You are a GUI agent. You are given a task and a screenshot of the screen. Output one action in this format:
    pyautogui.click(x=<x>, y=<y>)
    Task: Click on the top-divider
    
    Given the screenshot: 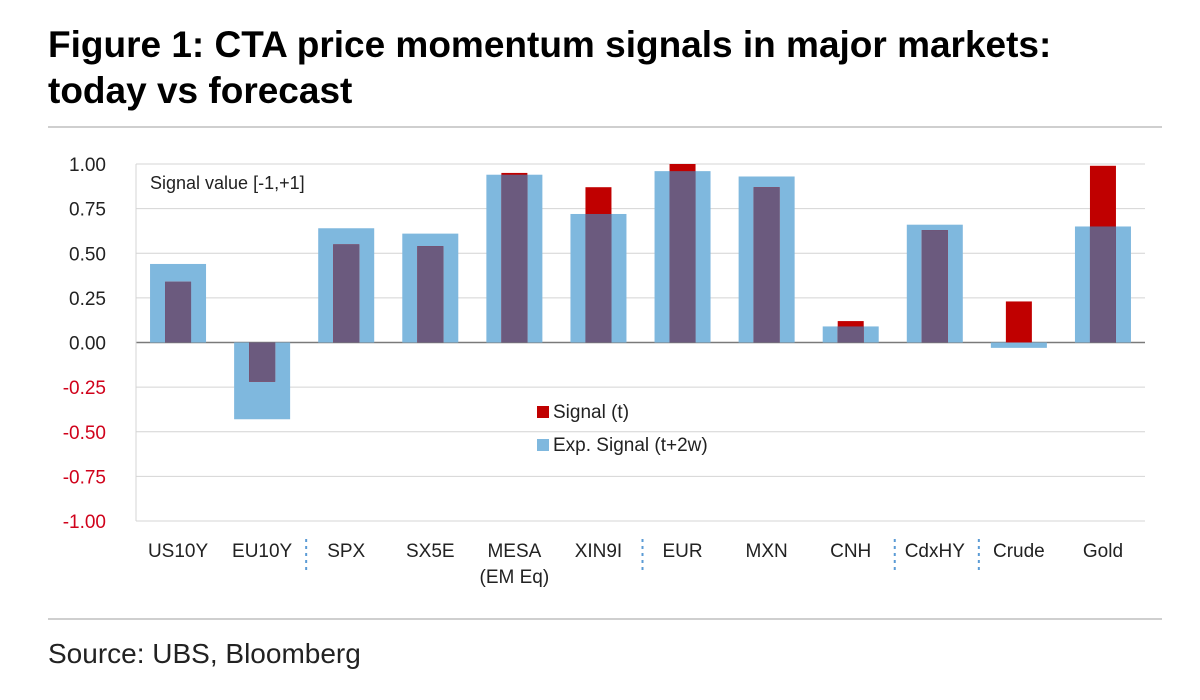 What is the action you would take?
    pyautogui.click(x=605, y=127)
    